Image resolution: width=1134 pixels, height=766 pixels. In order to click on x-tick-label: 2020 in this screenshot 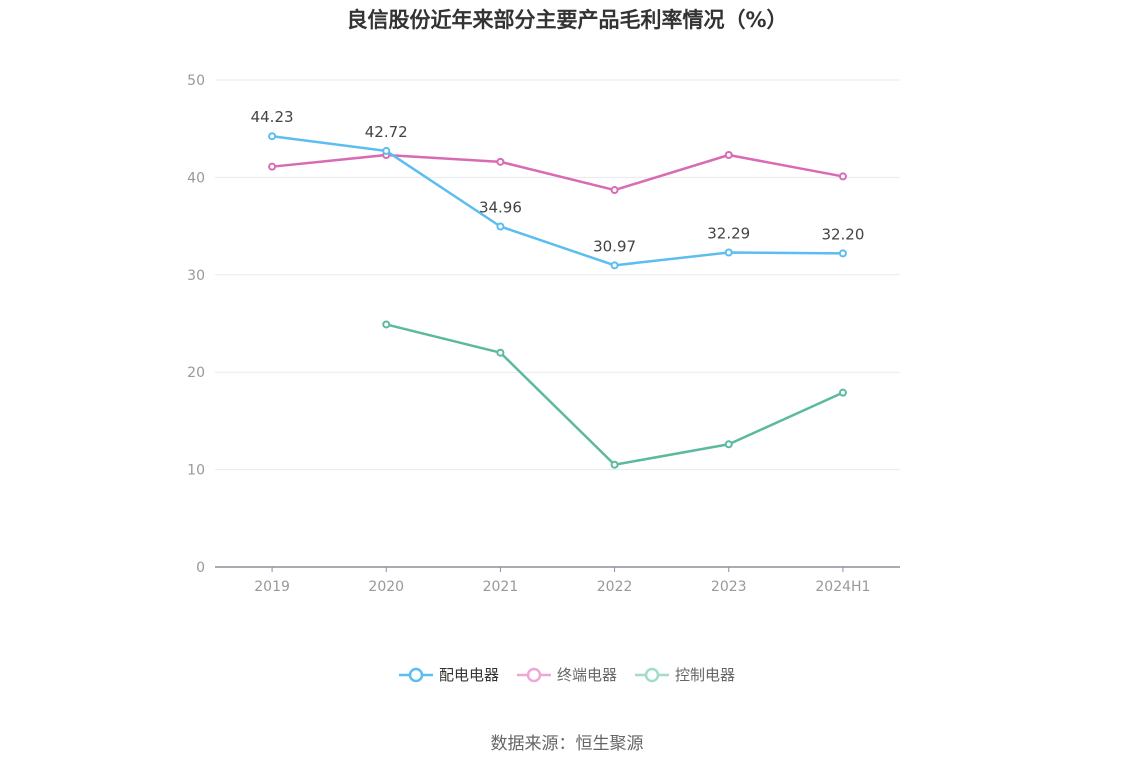, I will do `click(386, 587)`.